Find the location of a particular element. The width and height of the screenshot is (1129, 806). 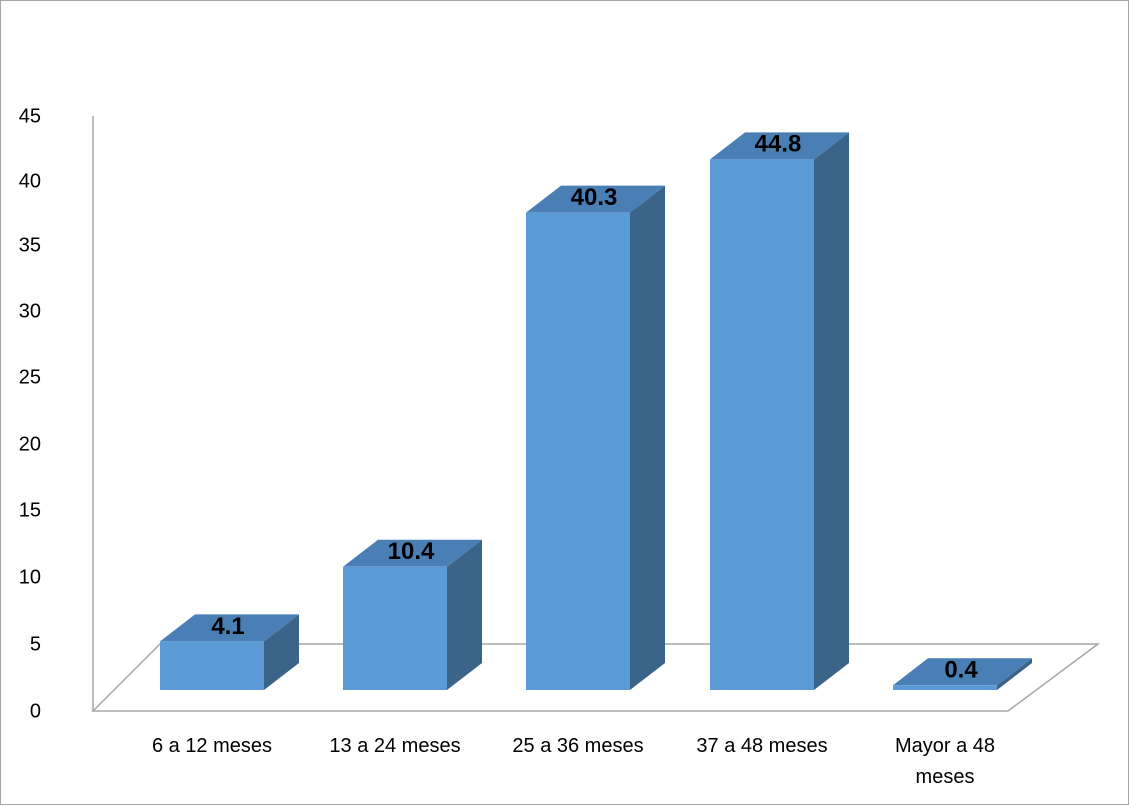

y-tick-label: 5 is located at coordinates (35, 644).